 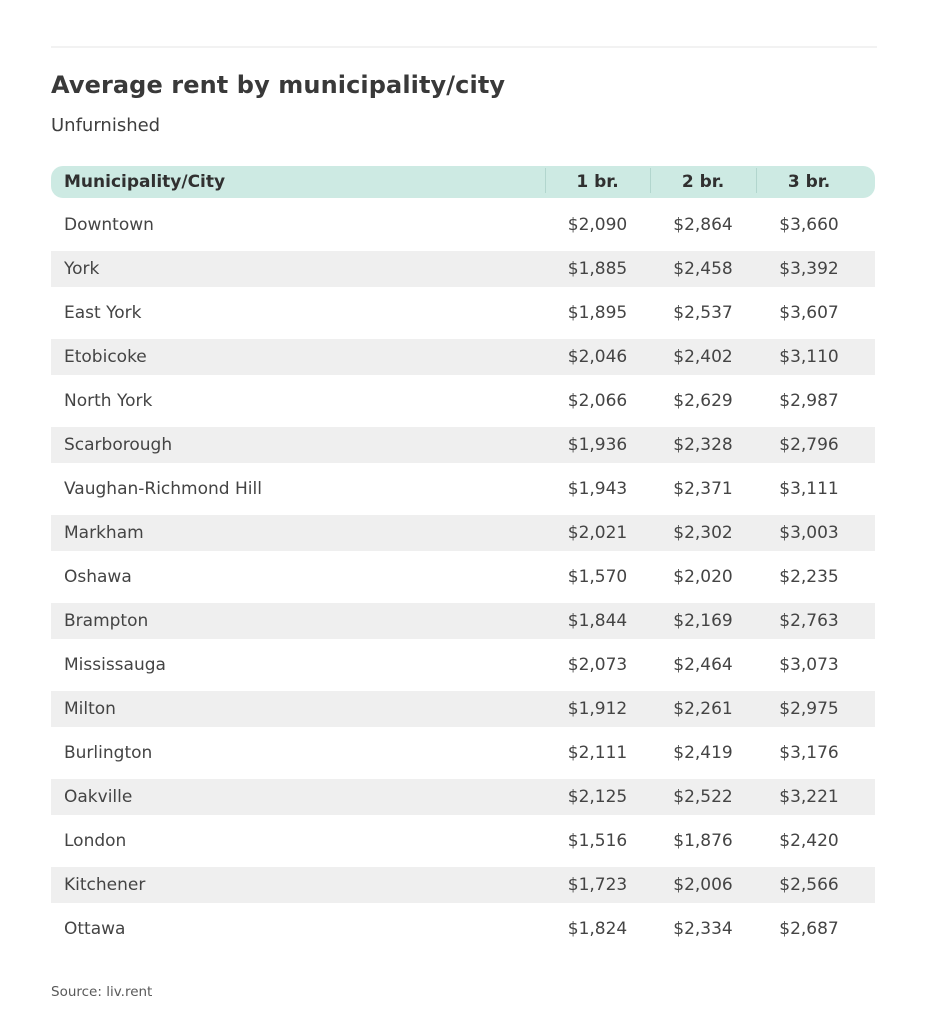 What do you see at coordinates (597, 269) in the screenshot?
I see `cell-1br-rent: $1,885` at bounding box center [597, 269].